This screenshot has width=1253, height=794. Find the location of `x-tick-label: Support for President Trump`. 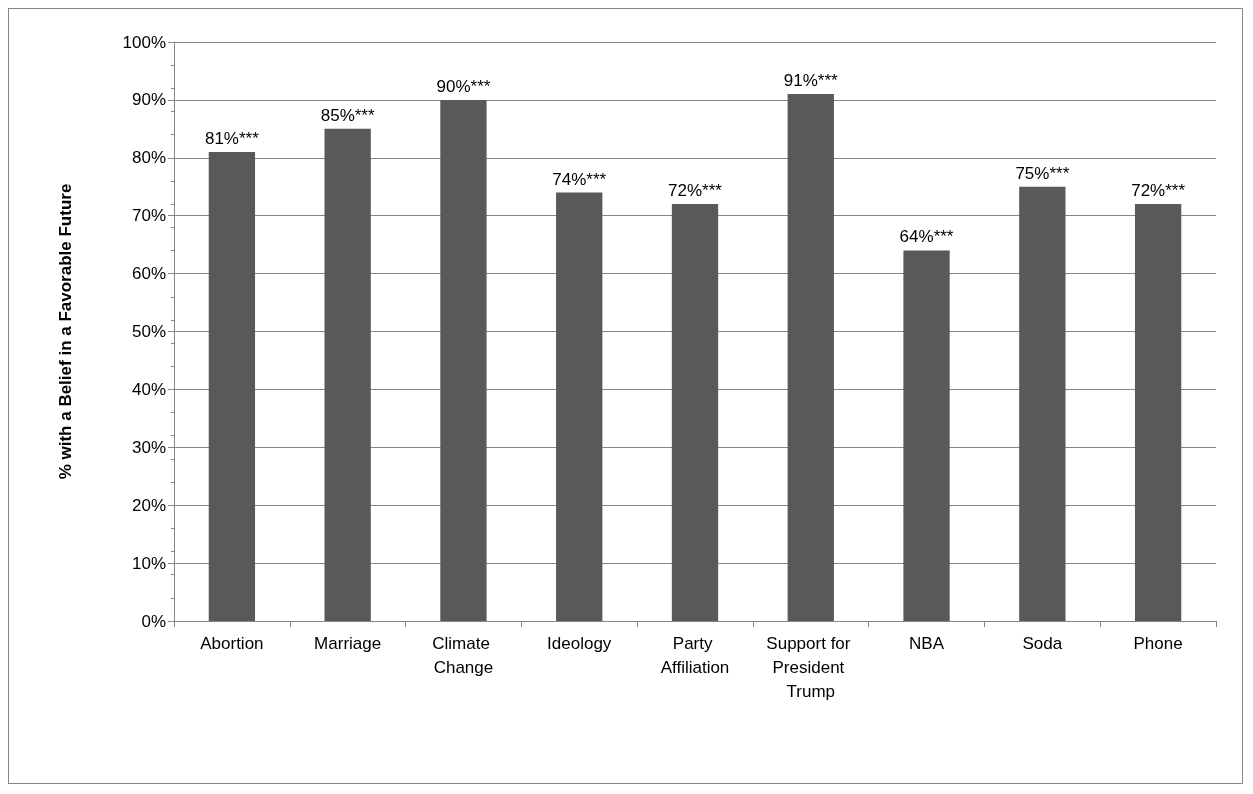

x-tick-label: Support for President Trump is located at coordinates (811, 667).